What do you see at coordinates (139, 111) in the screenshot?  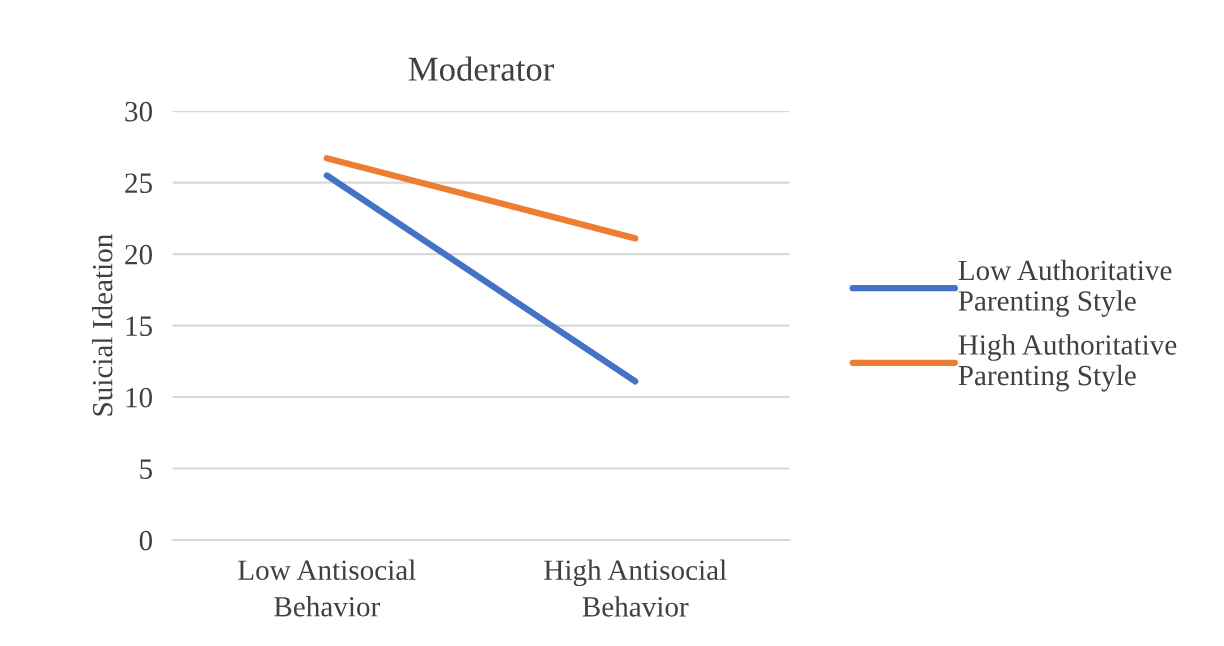 I see `y-tick-label: 30` at bounding box center [139, 111].